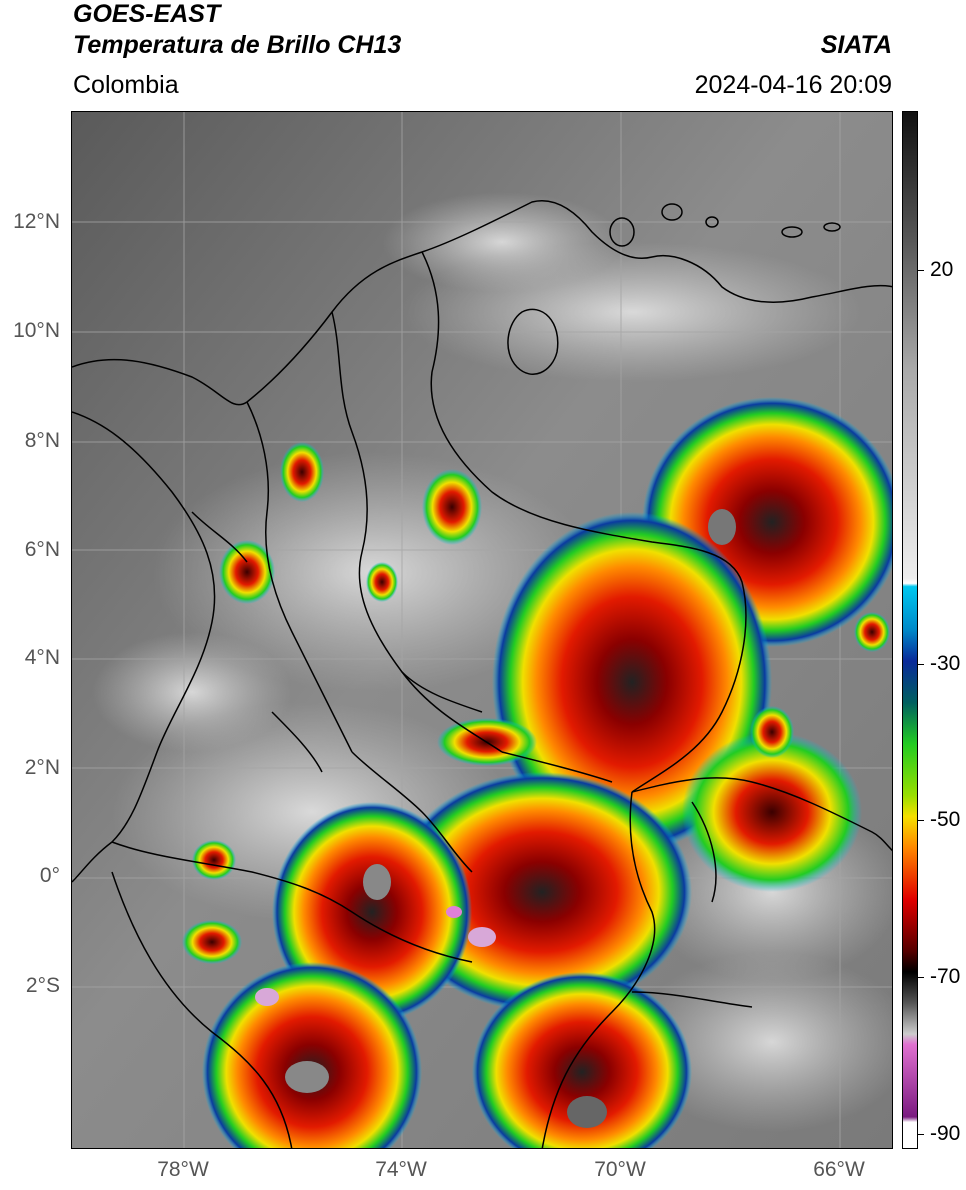  What do you see at coordinates (42, 657) in the screenshot?
I see `lat-tick-4n: 4°N` at bounding box center [42, 657].